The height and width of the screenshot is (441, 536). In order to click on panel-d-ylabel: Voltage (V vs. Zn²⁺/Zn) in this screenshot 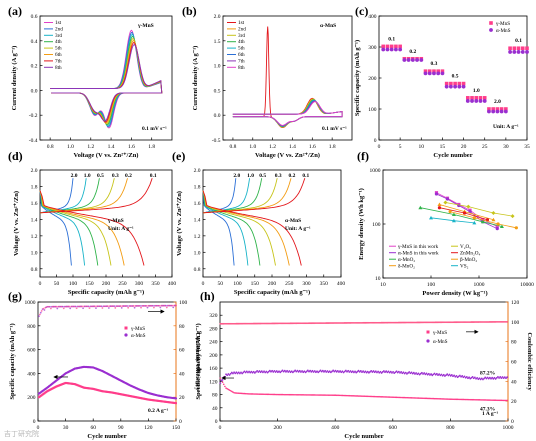, I will do `click(16, 223)`.